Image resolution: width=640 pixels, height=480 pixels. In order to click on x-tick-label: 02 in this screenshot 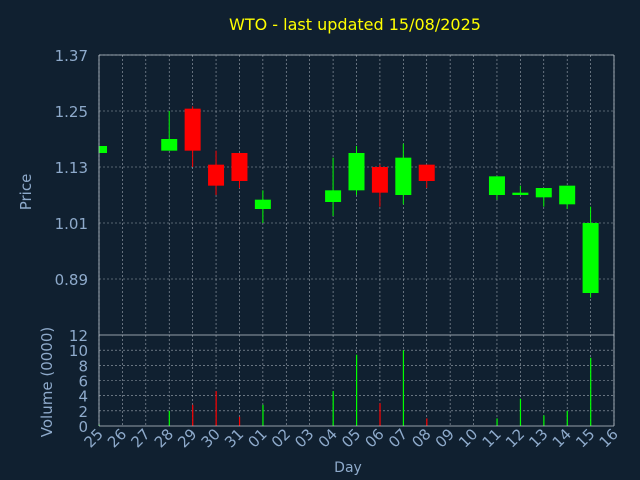, I will do `click(281, 438)`.